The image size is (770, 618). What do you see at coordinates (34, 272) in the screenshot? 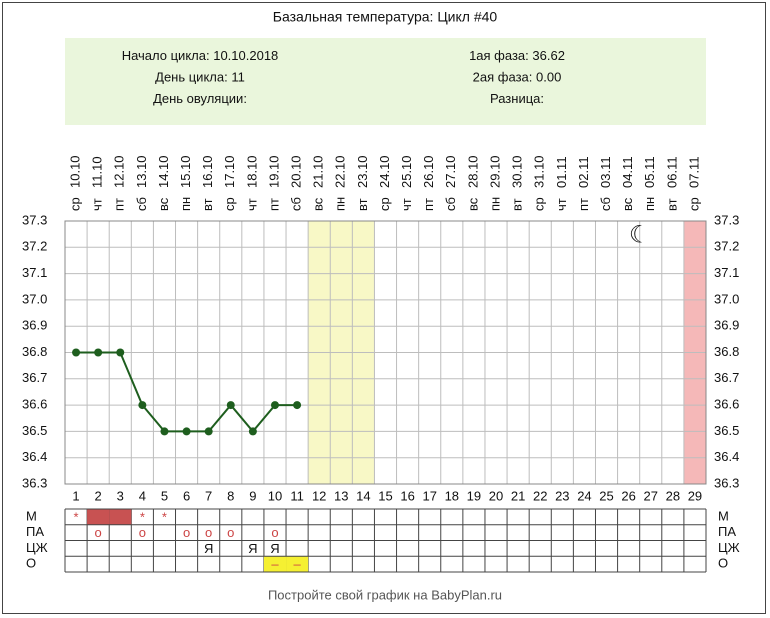
I see `y-tick-label: 37.1` at bounding box center [34, 272].